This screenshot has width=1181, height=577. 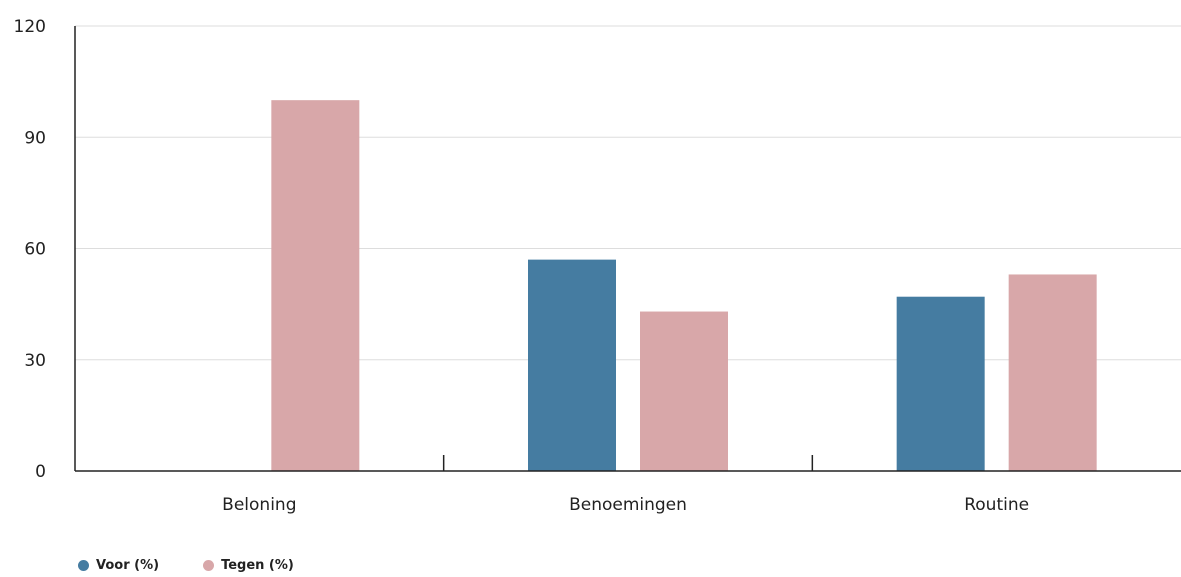 I want to click on legend-label-voor: Voor (%), so click(x=128, y=565).